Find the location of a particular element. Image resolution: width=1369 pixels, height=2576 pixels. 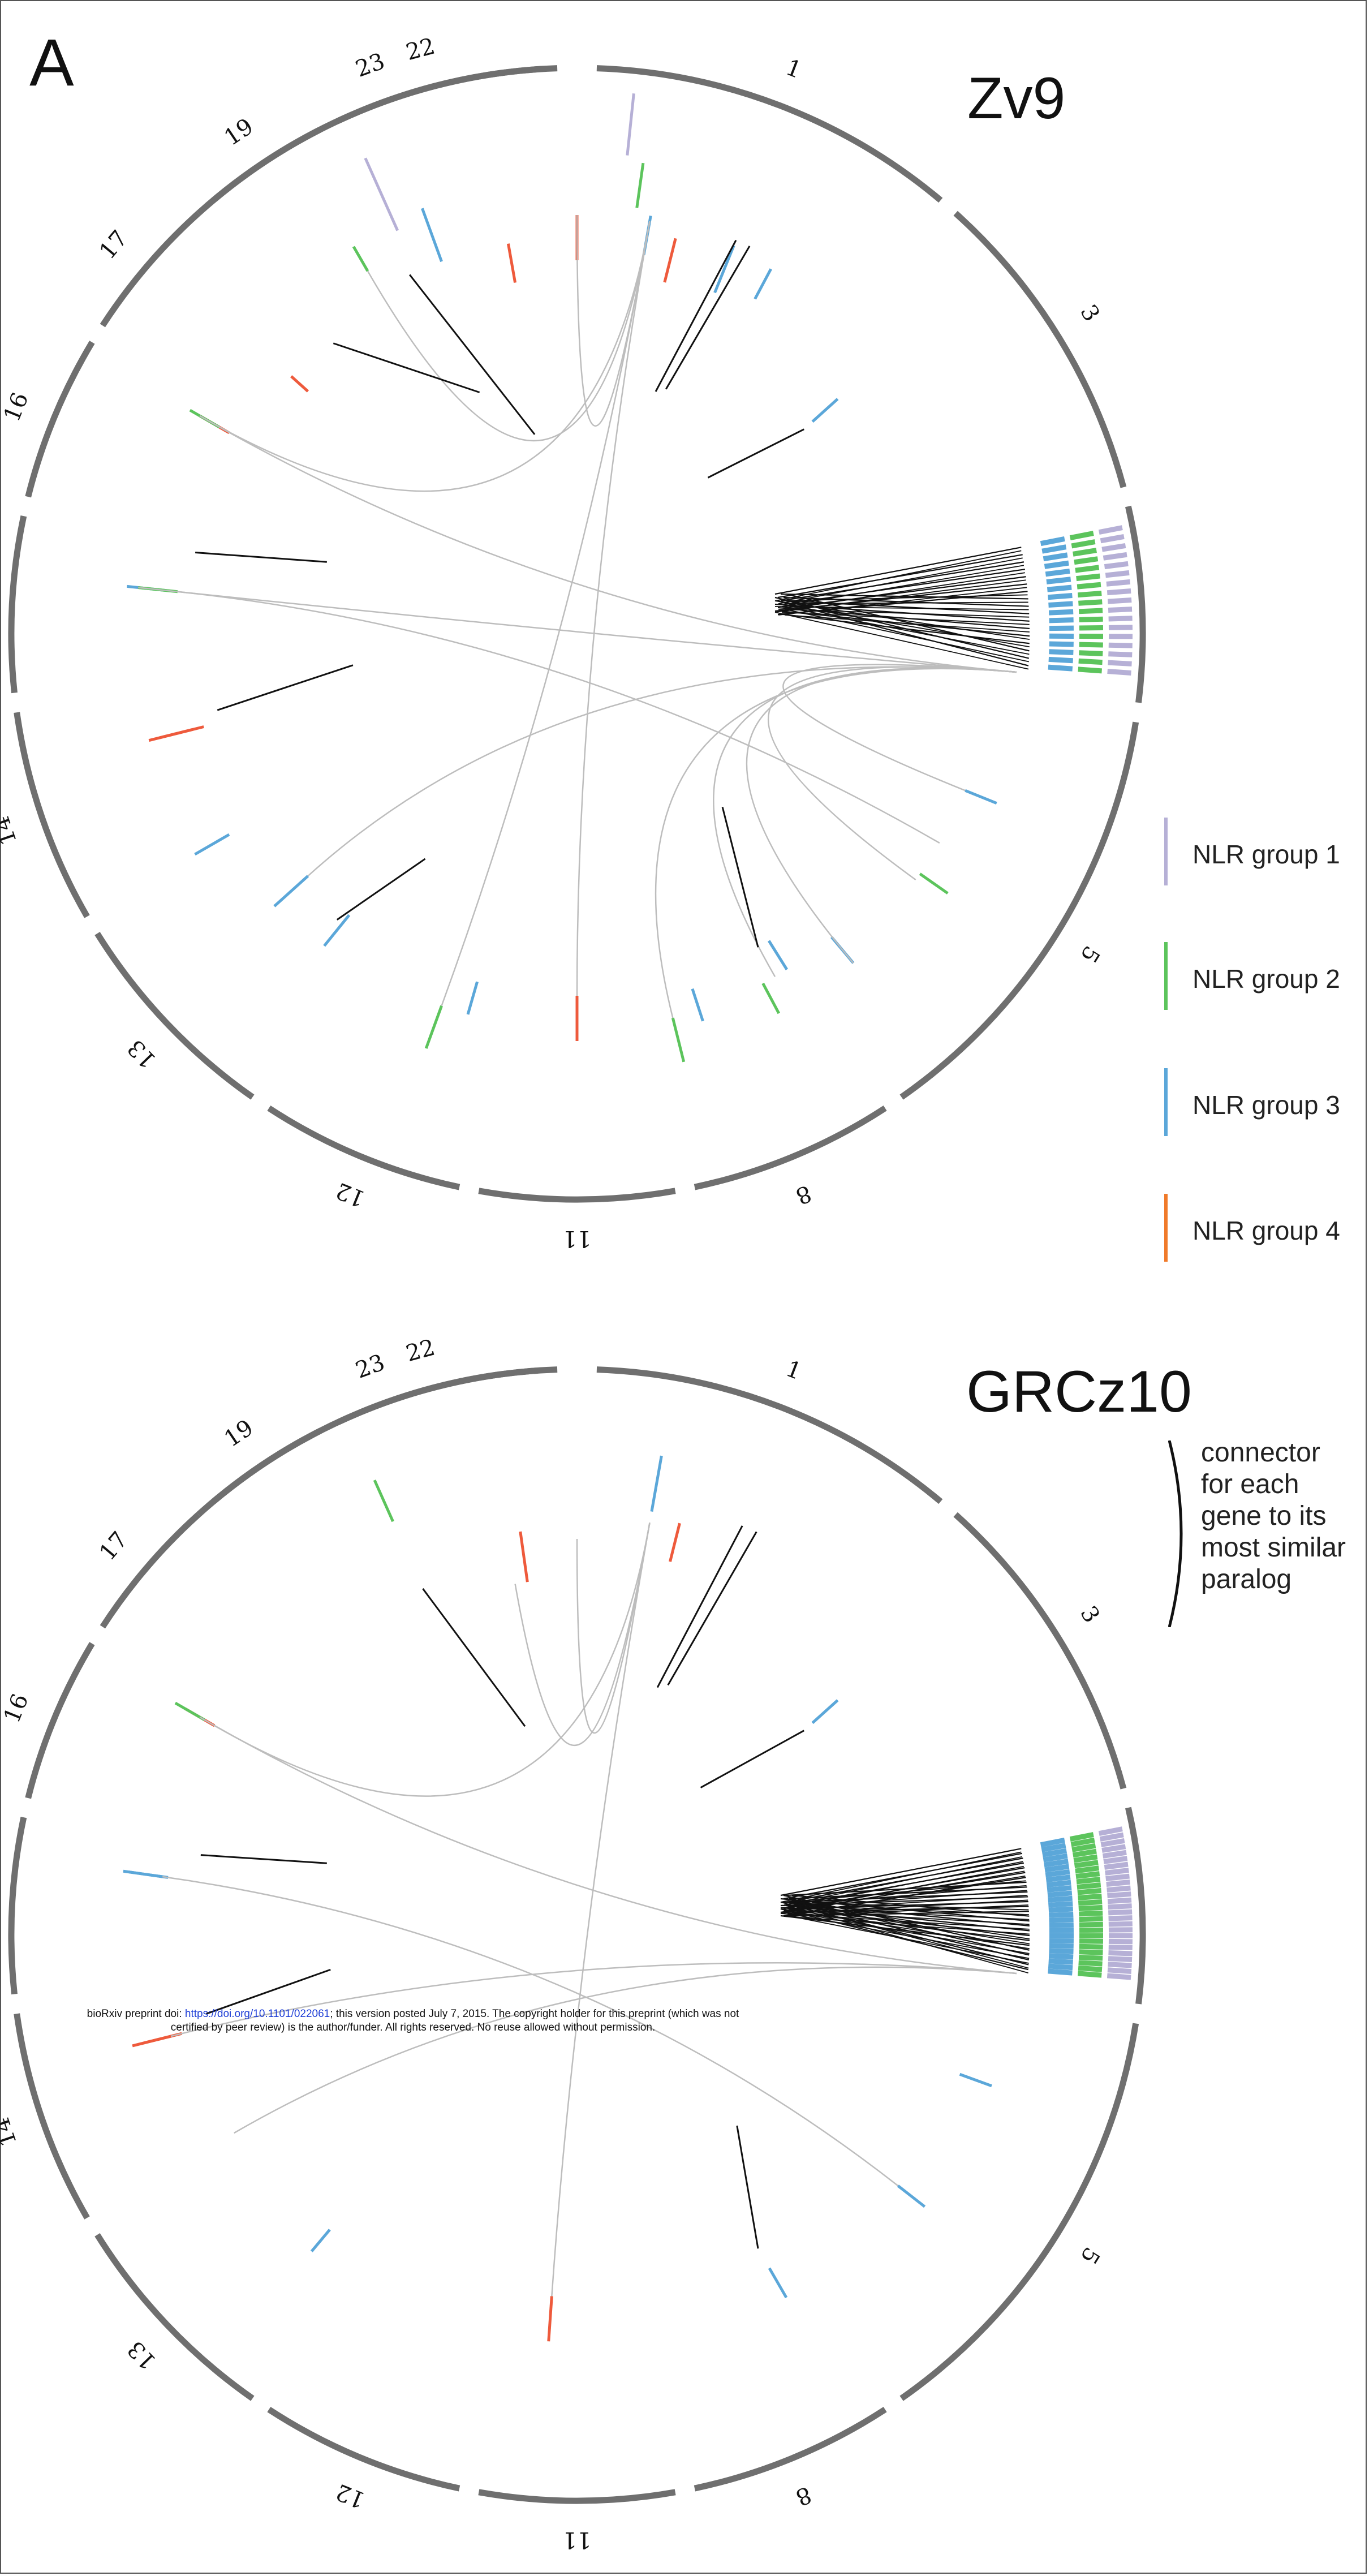

legend-item-group-1: NLR group 1 is located at coordinates (1260, 851).